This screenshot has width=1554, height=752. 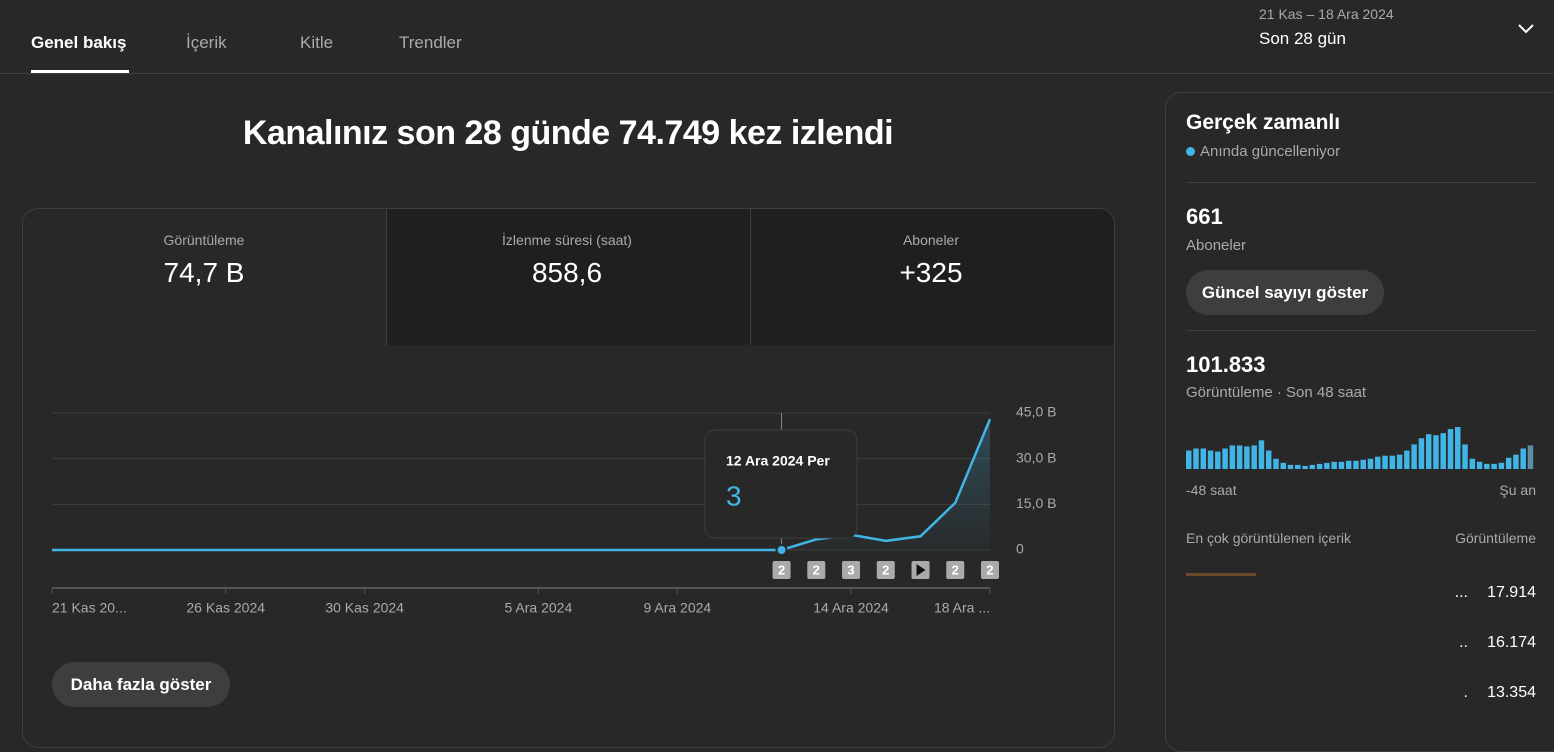 I want to click on marker-label: 3, so click(x=850, y=569).